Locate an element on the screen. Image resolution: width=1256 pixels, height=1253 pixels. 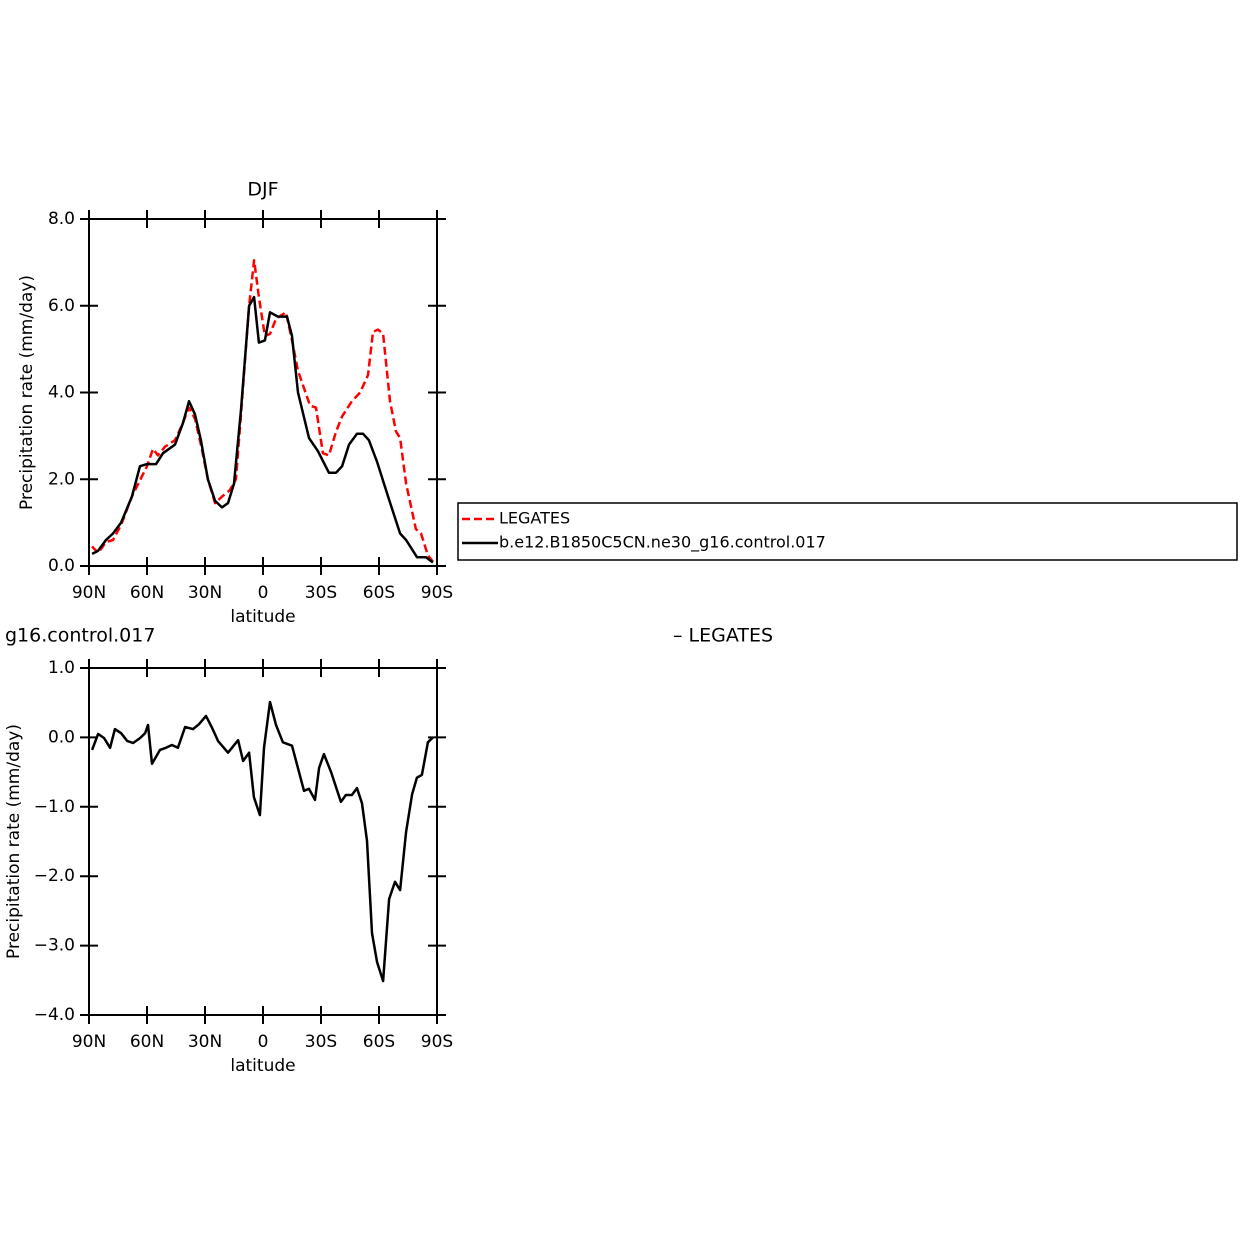
y-tick-label: −4.0 is located at coordinates (54, 1015).